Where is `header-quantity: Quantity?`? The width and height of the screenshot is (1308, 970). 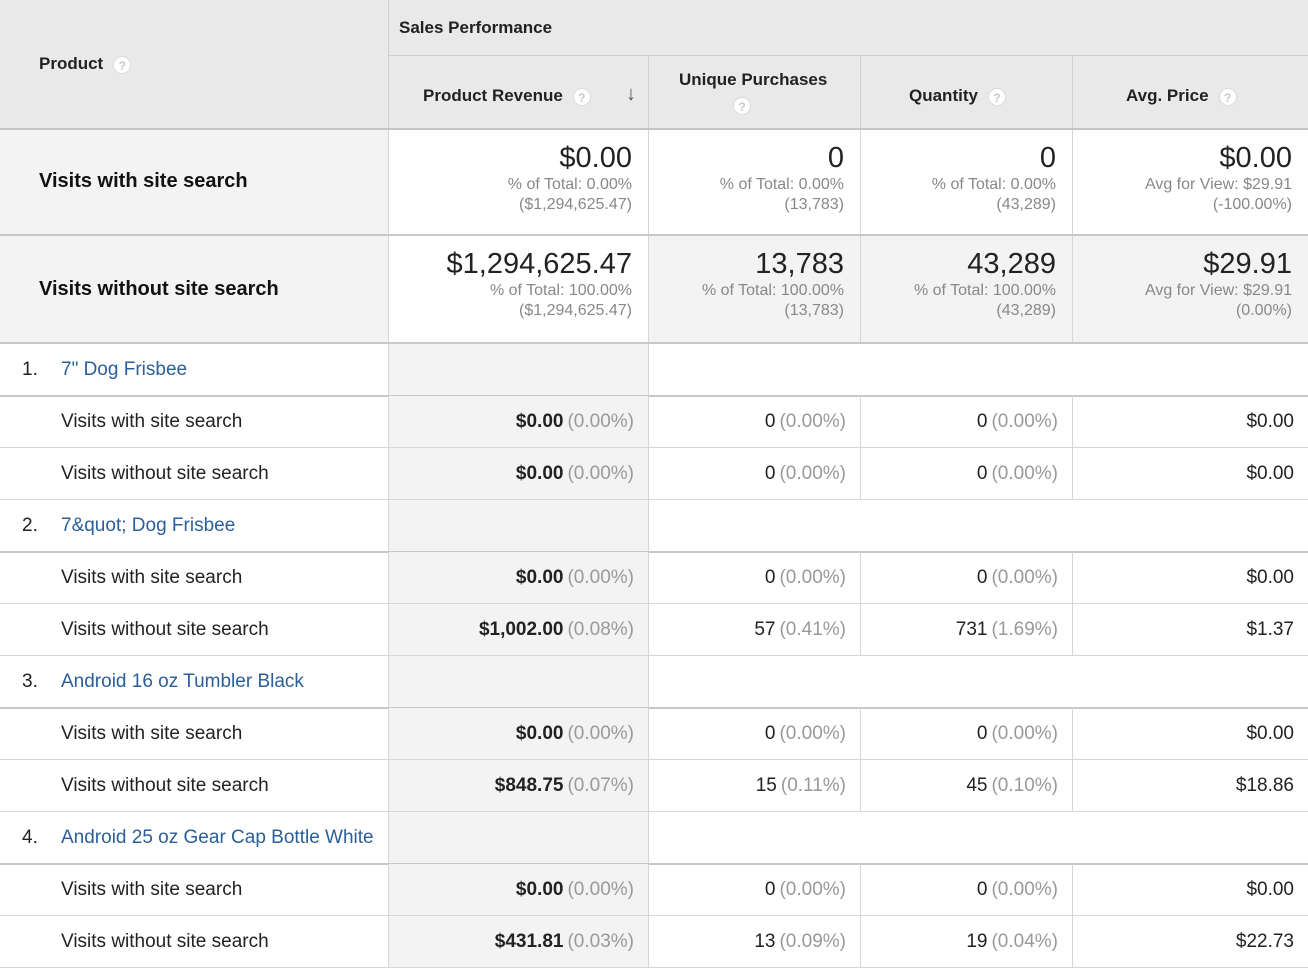
header-quantity: Quantity? is located at coordinates (967, 92).